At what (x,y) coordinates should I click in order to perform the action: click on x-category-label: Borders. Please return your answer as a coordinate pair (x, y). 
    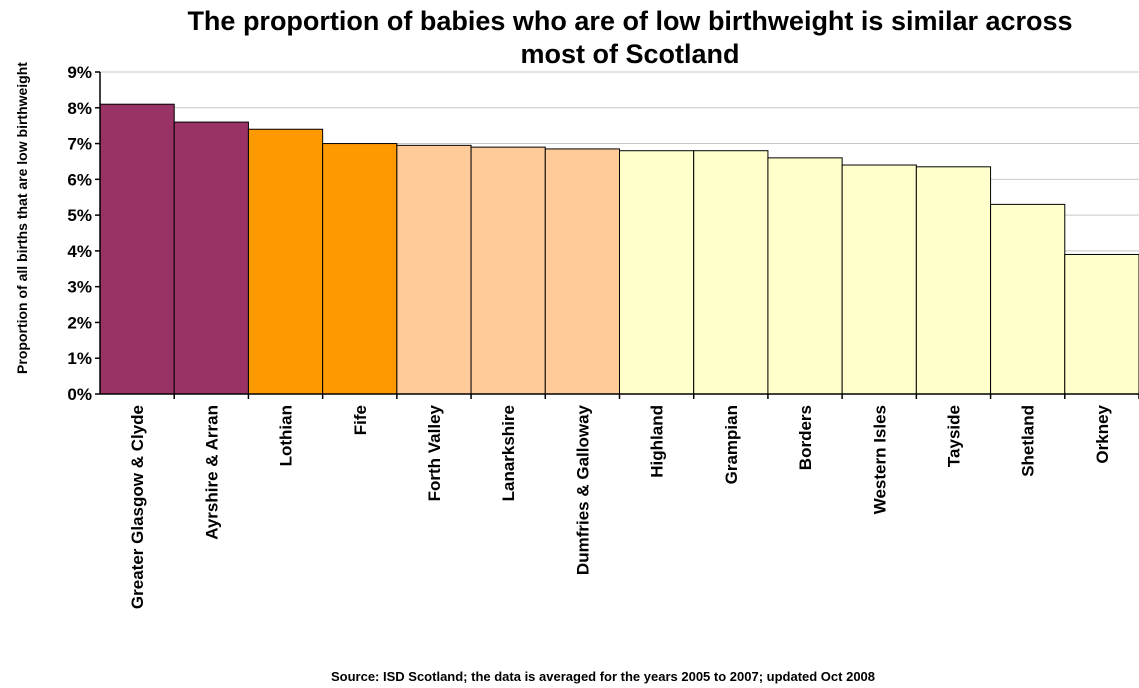
    Looking at the image, I should click on (805, 437).